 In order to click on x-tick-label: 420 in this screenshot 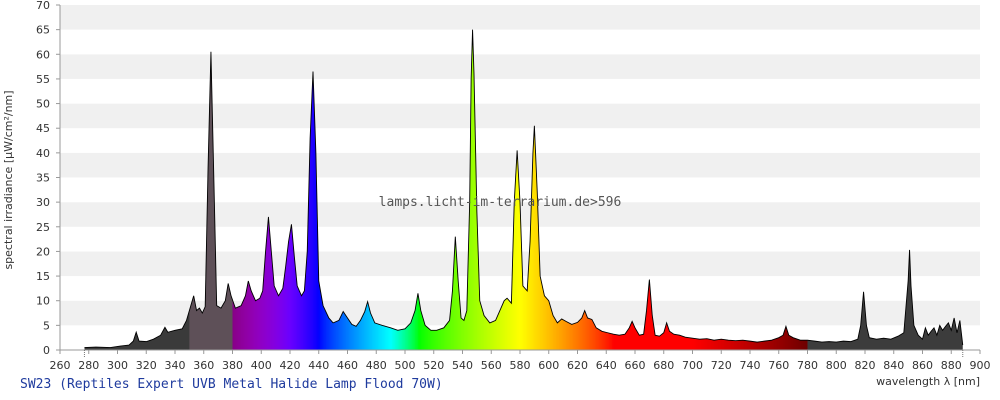, I will do `click(290, 365)`.